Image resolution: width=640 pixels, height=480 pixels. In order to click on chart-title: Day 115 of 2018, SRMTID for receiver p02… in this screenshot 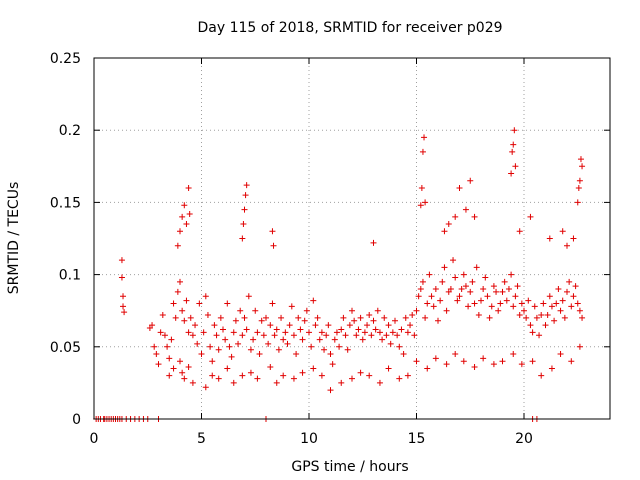, I will do `click(349, 28)`.